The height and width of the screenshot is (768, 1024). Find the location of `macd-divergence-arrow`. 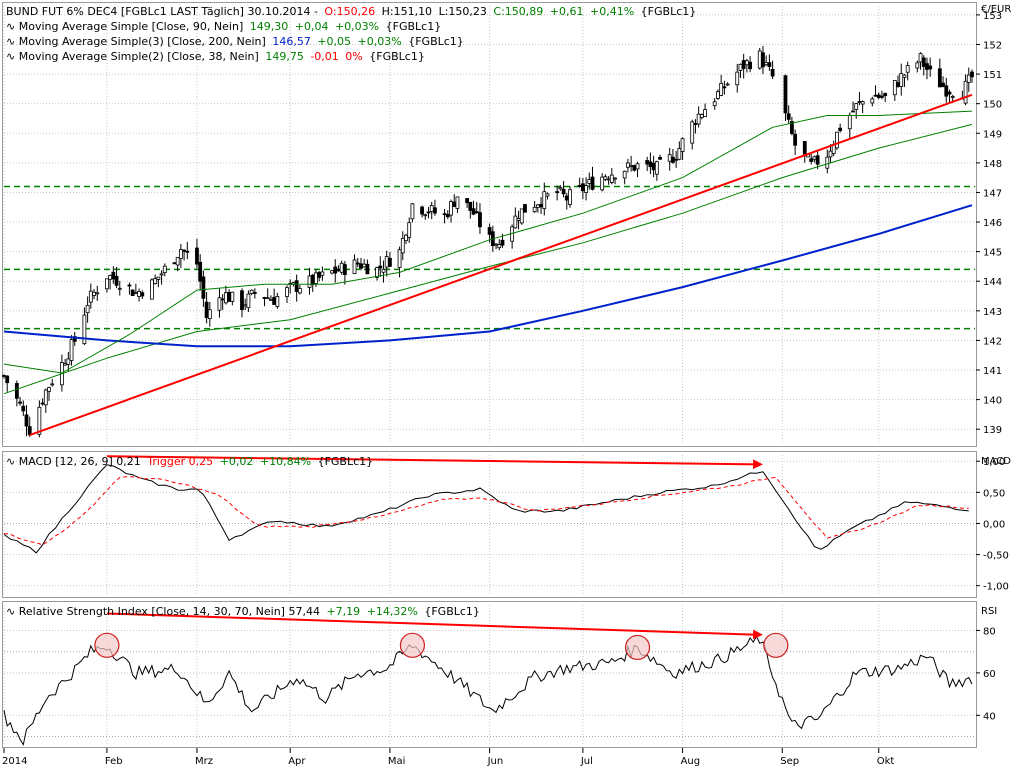

macd-divergence-arrow is located at coordinates (434, 462).